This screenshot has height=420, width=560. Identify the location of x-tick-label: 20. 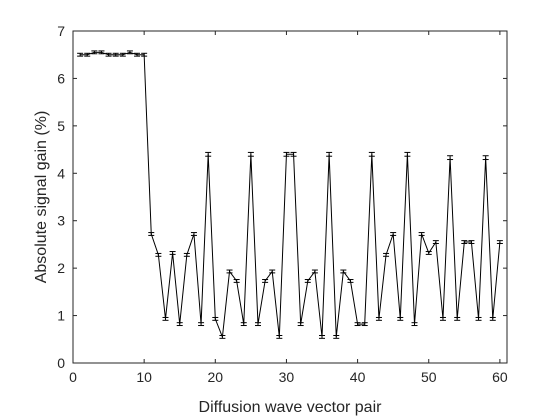
(216, 377).